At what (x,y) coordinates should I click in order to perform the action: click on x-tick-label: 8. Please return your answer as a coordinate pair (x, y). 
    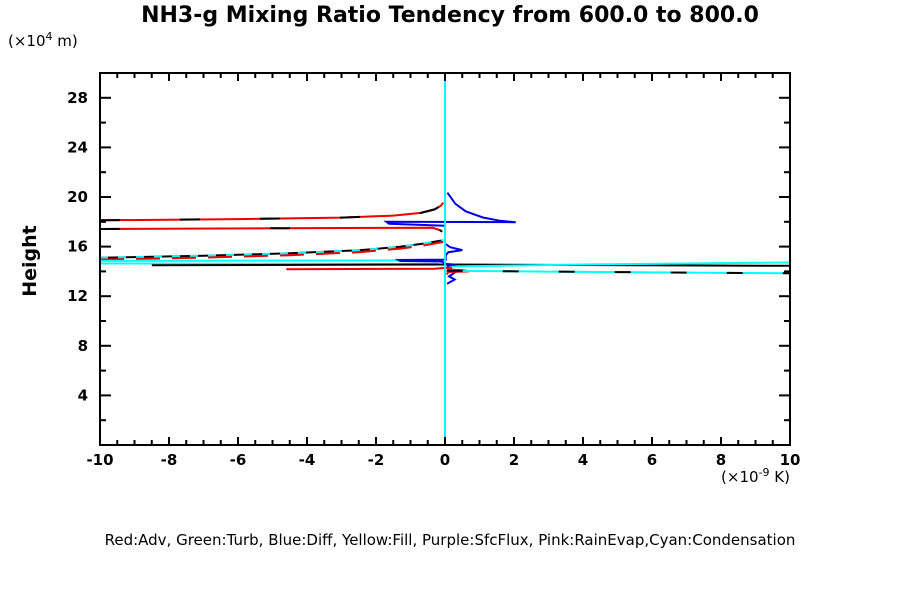
    Looking at the image, I should click on (721, 460).